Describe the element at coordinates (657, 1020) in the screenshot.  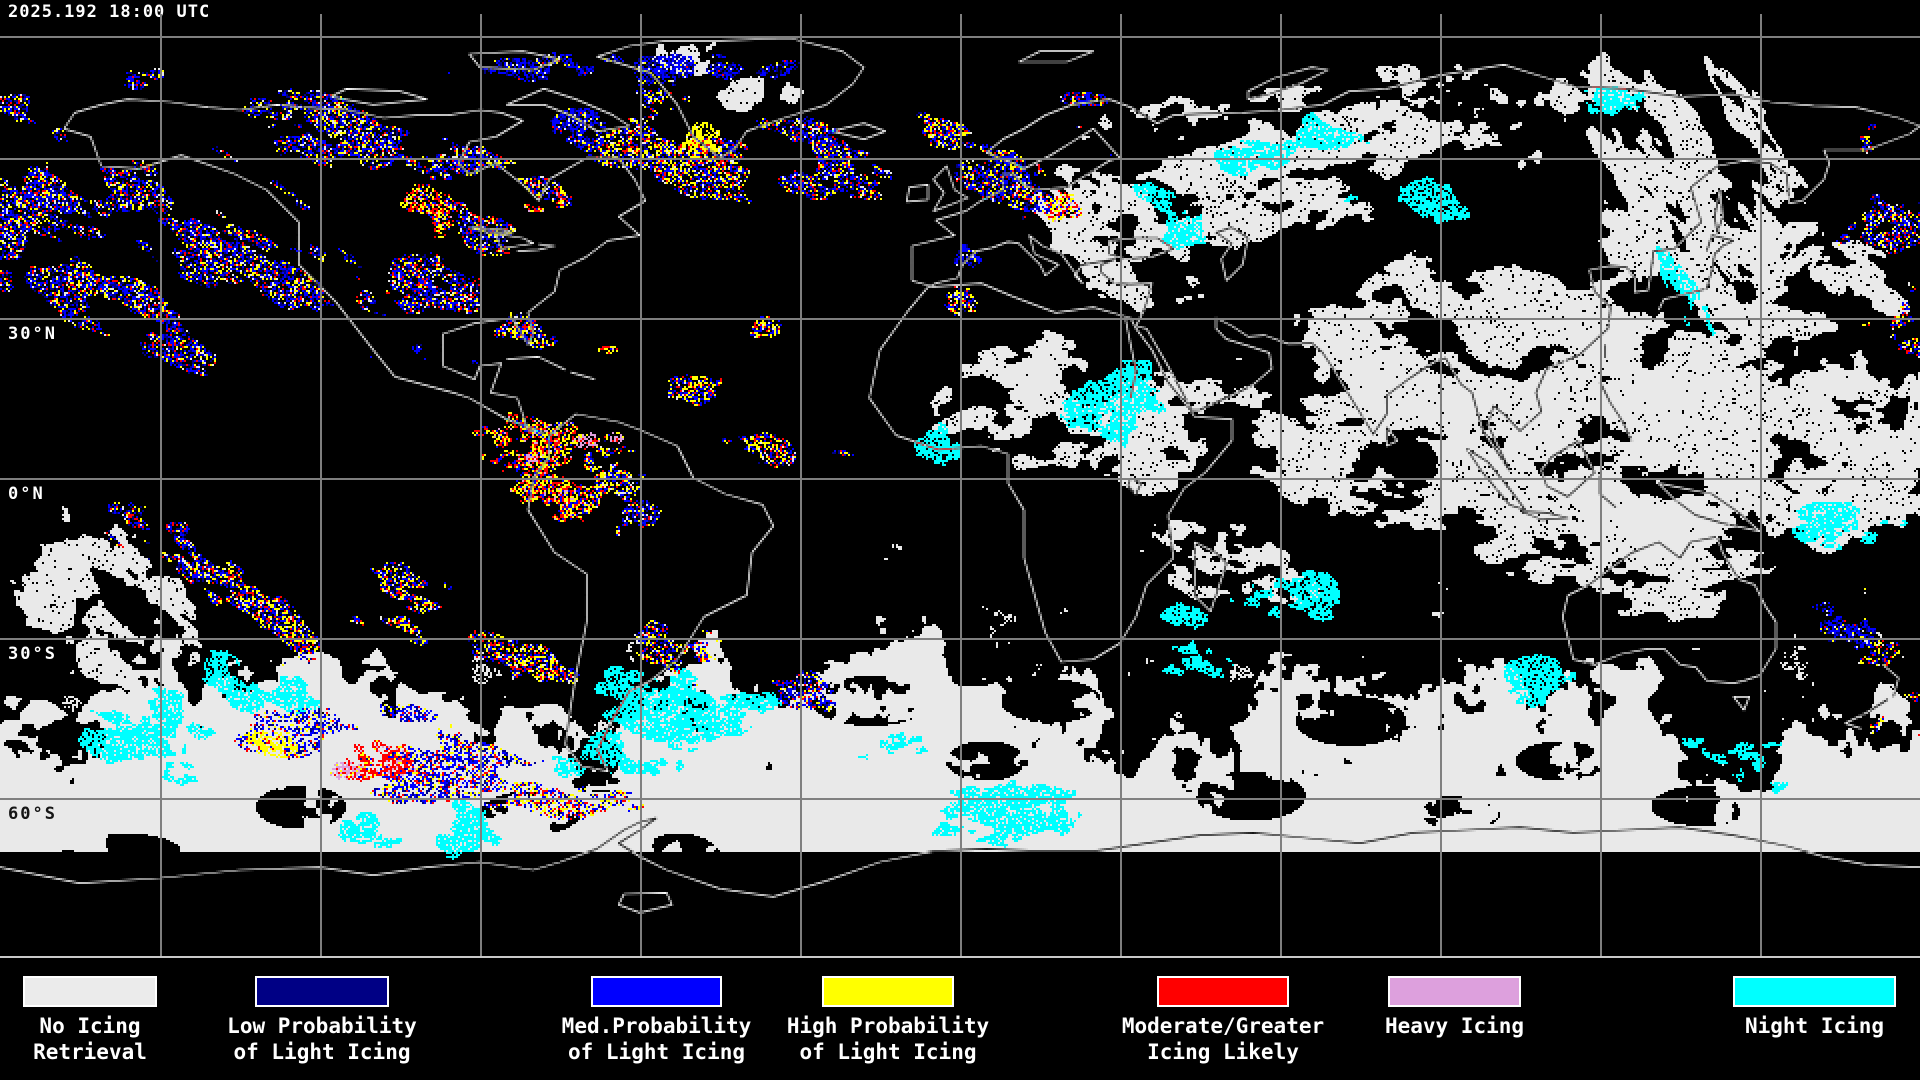
I see `legend-item-med-probability: Med.Probability of Light Icing` at that location.